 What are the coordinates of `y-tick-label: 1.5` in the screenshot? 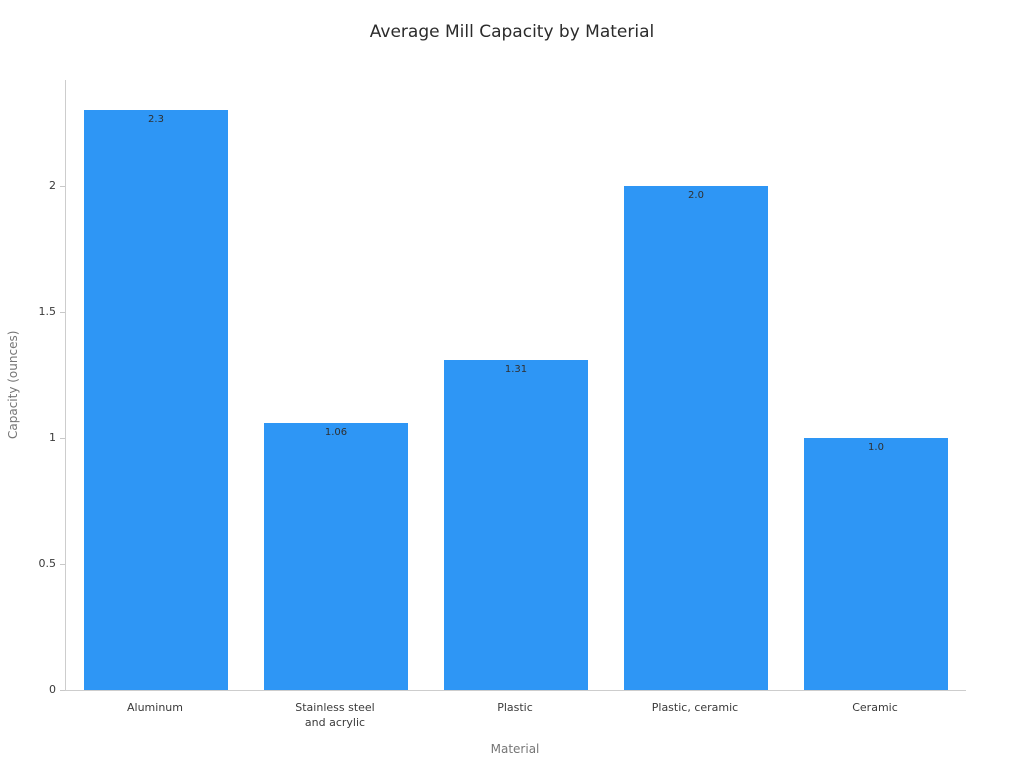 It's located at (47, 311).